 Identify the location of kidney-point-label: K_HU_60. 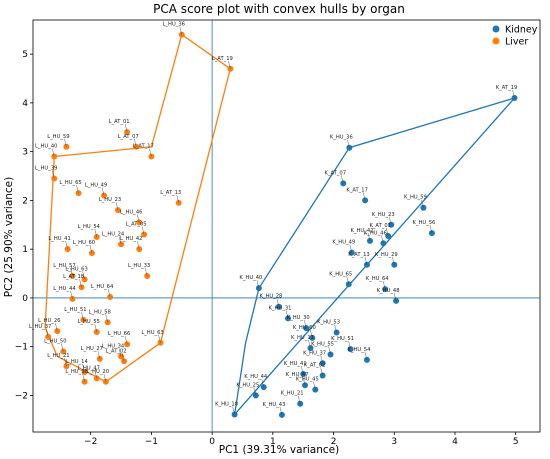
(304, 328).